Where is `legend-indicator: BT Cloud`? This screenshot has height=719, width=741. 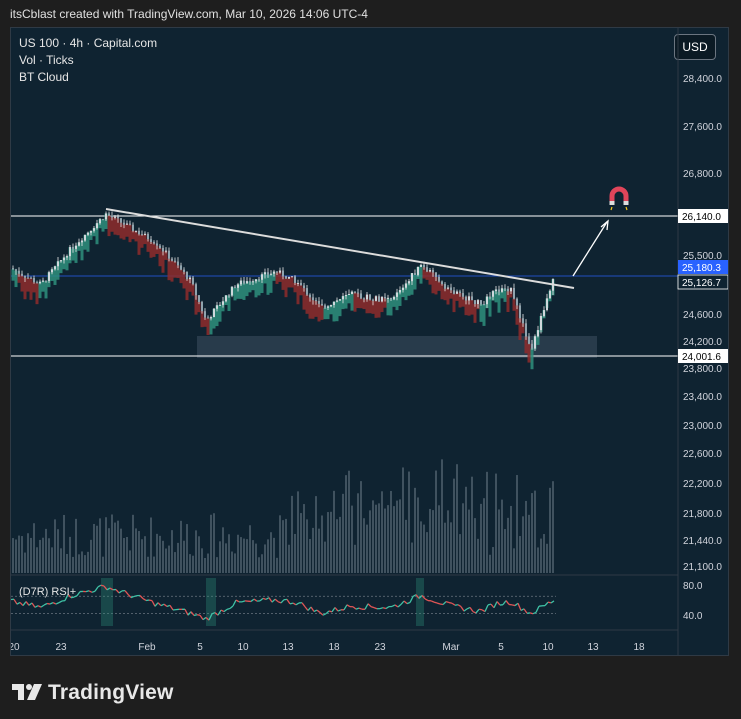 legend-indicator: BT Cloud is located at coordinates (44, 77).